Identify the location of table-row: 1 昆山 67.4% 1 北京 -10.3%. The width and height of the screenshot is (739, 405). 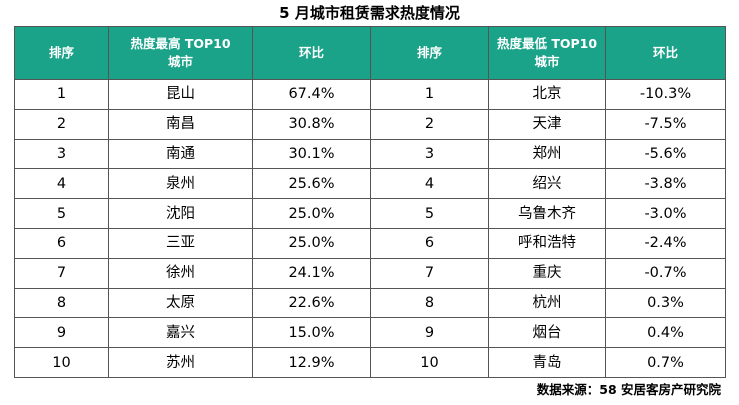
(370, 94).